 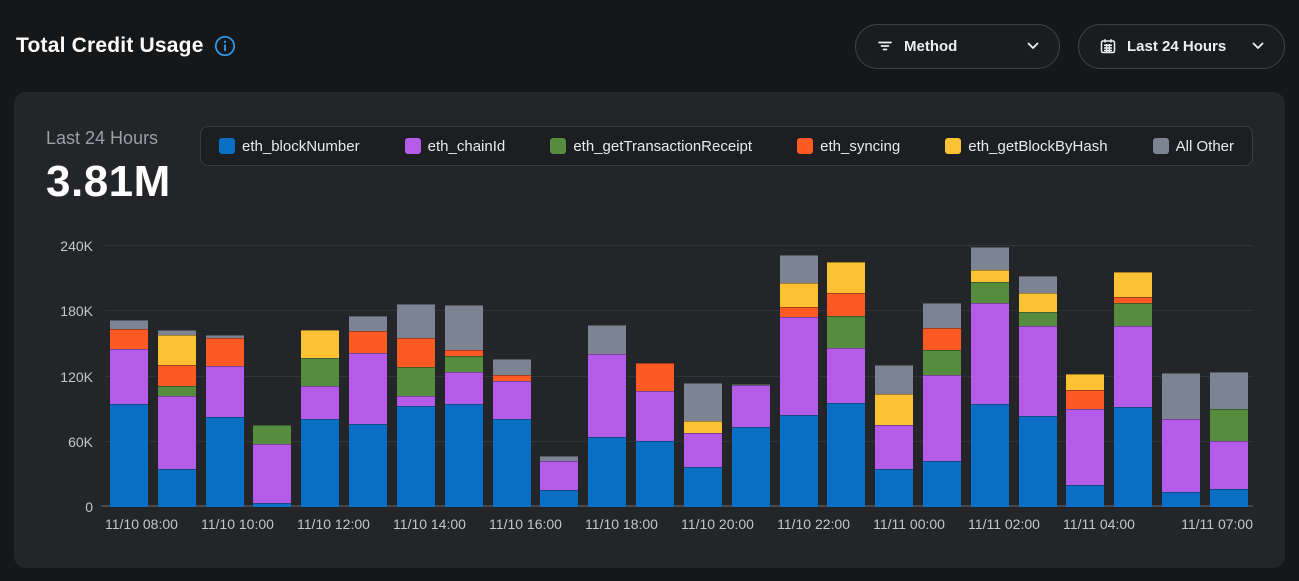 I want to click on method-filter-dropdown: Method, so click(x=957, y=46).